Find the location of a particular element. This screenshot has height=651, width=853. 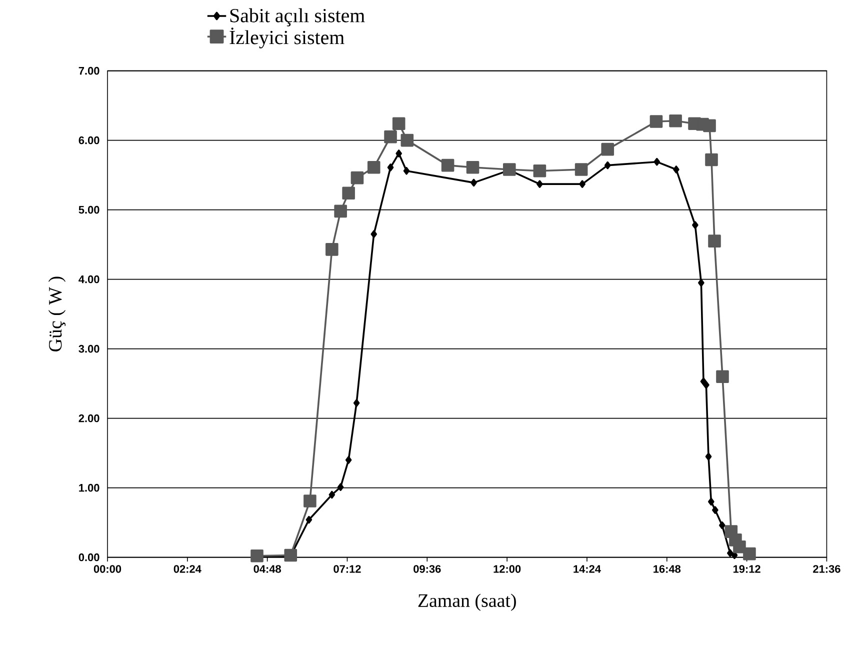

x-tick-label: 09:36 is located at coordinates (427, 569).